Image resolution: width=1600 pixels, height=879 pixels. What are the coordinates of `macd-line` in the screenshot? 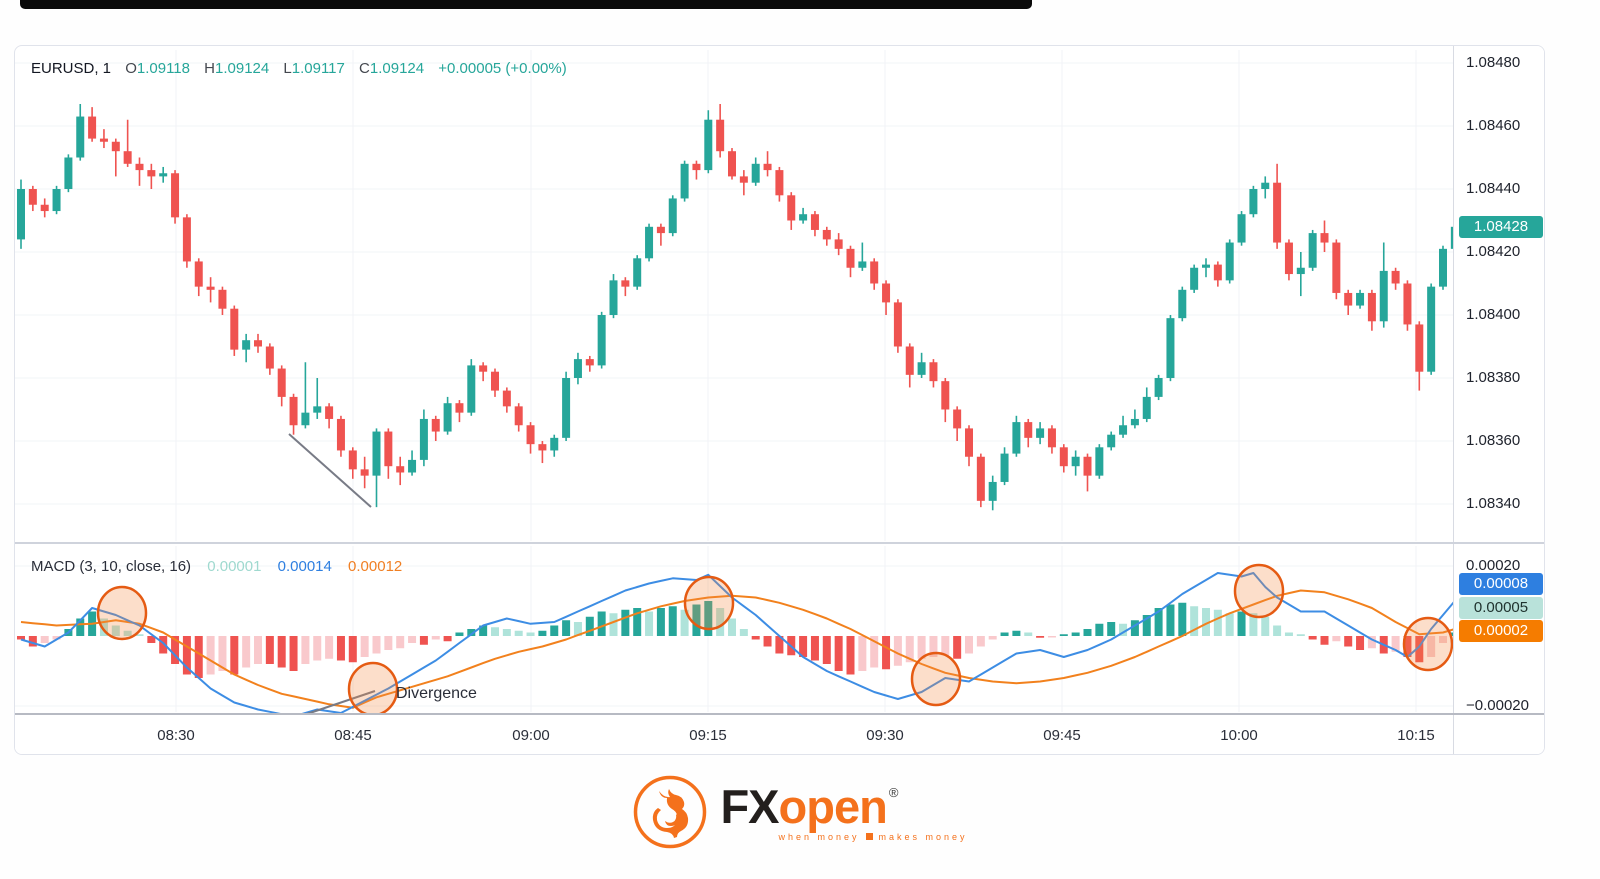 It's located at (736, 645).